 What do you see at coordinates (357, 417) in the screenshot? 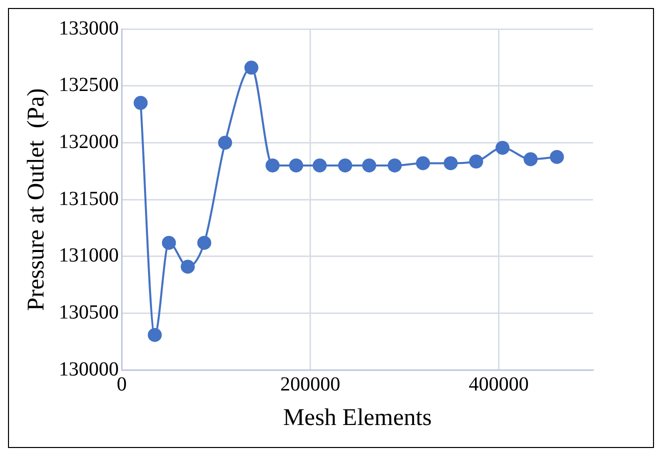
I see `x-axis-title: Mesh Elements` at bounding box center [357, 417].